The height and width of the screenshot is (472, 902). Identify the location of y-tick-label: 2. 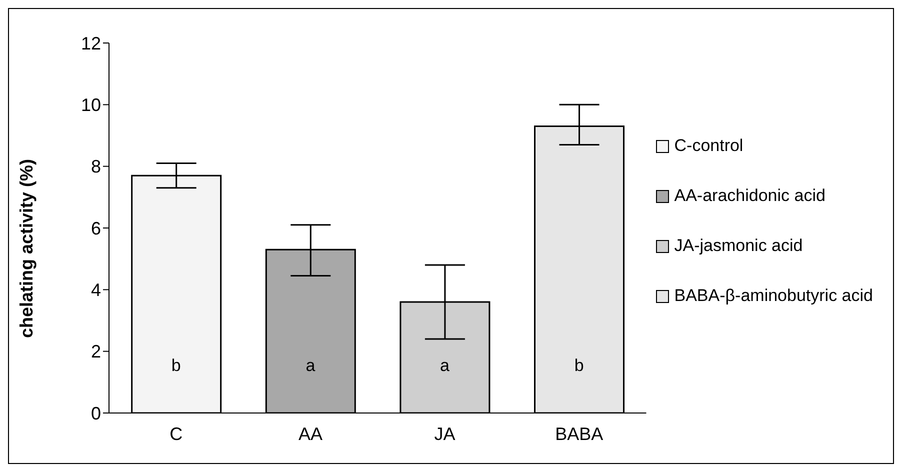
(95, 352).